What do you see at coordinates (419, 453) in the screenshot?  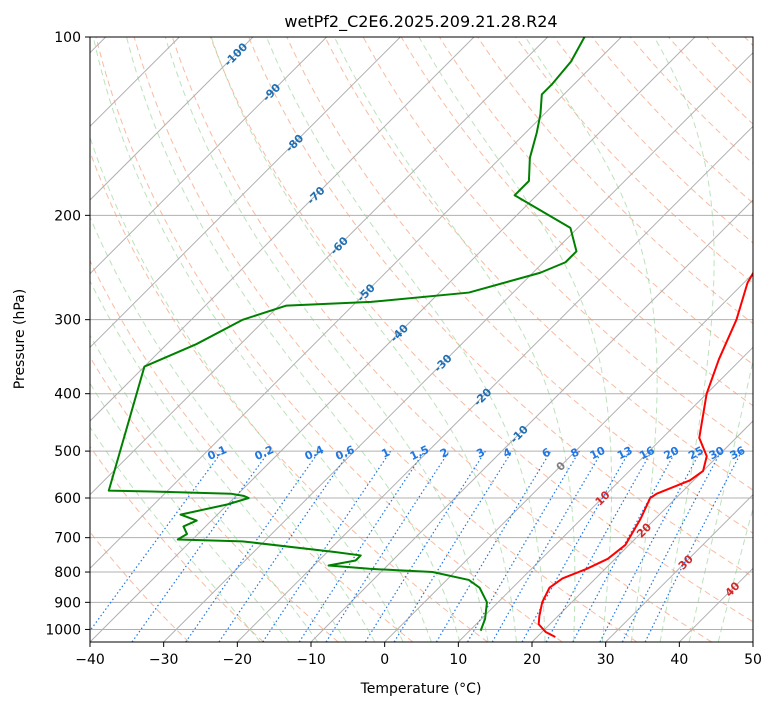 I see `mixing-ratio-label: 1.5` at bounding box center [419, 453].